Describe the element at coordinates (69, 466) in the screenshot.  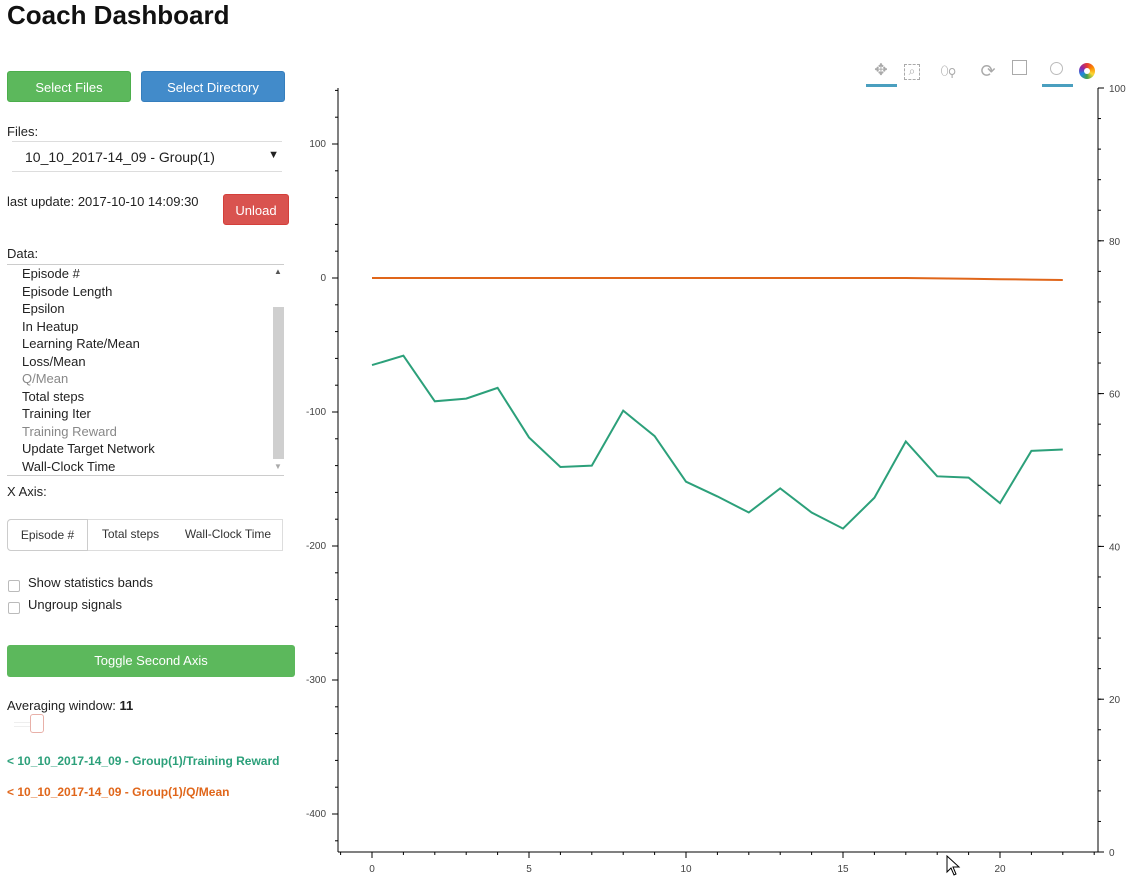
I see `data-list-item: Wall-Clock Time` at that location.